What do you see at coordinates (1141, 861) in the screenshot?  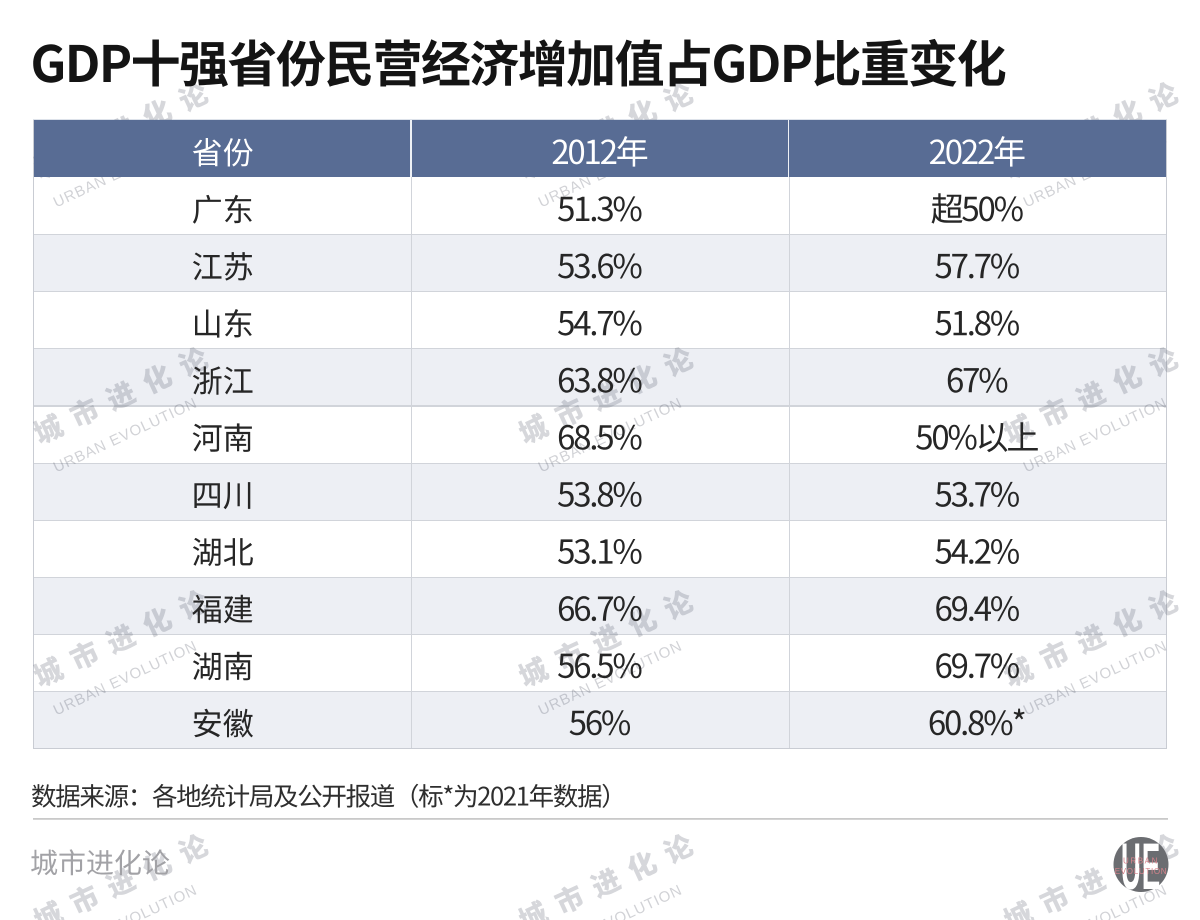 I see `svg-text: URBAN` at bounding box center [1141, 861].